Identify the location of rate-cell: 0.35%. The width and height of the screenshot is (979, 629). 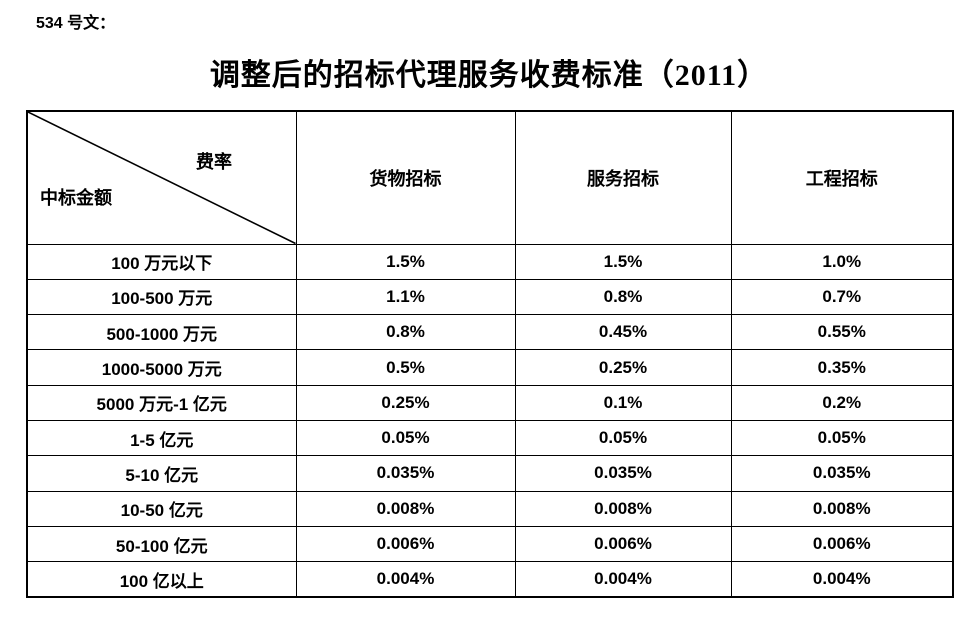
(842, 367).